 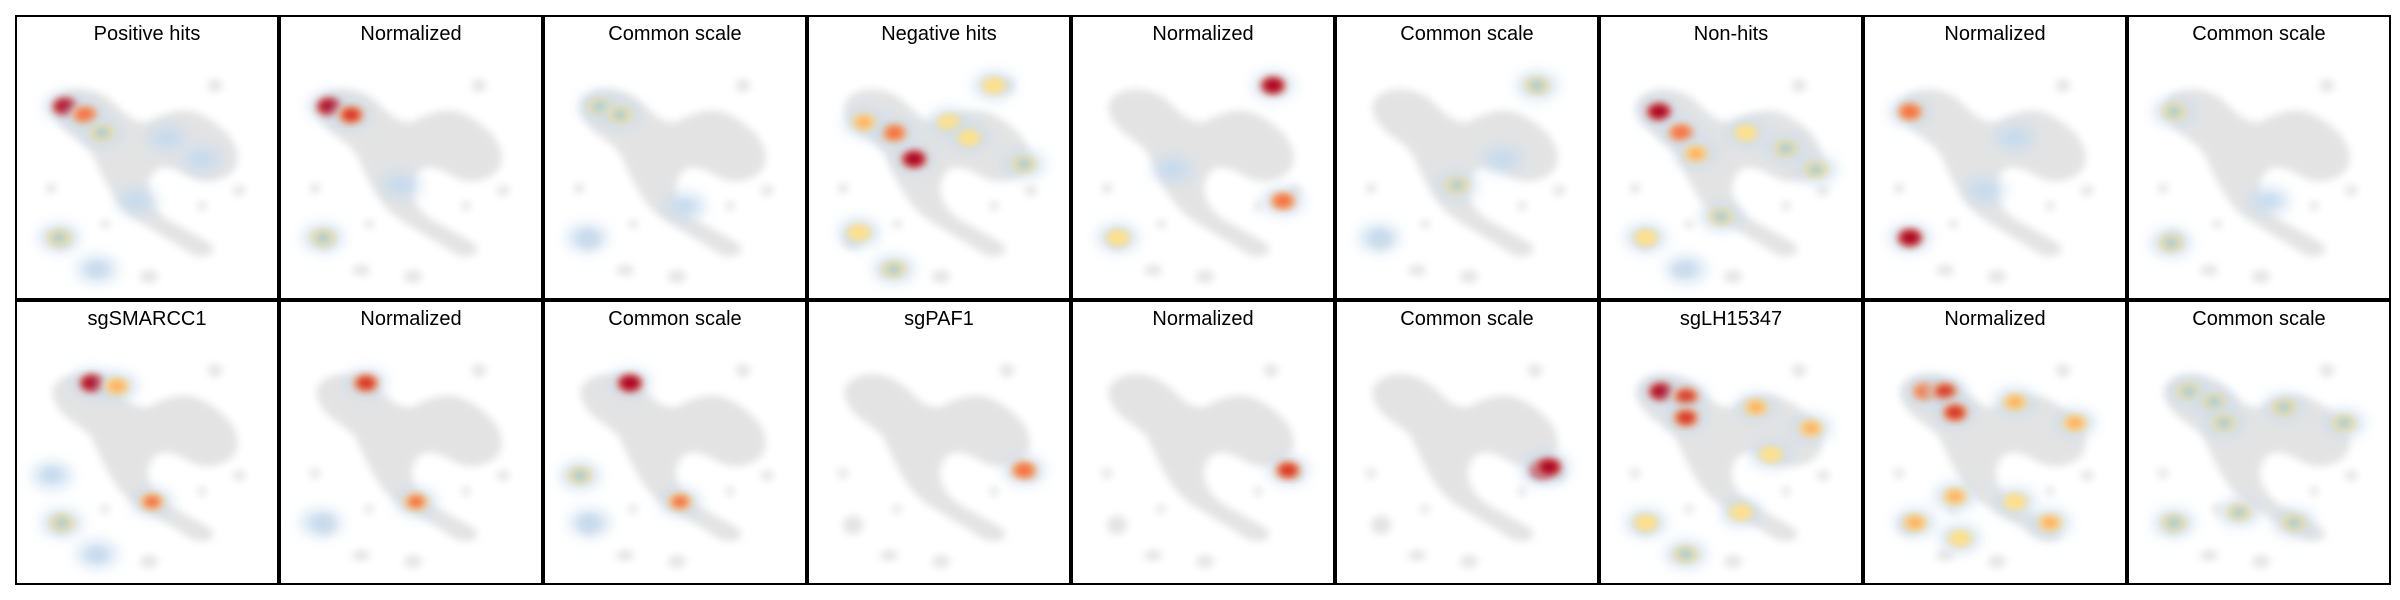 I want to click on panel: sgSMARCC1, so click(x=147, y=442).